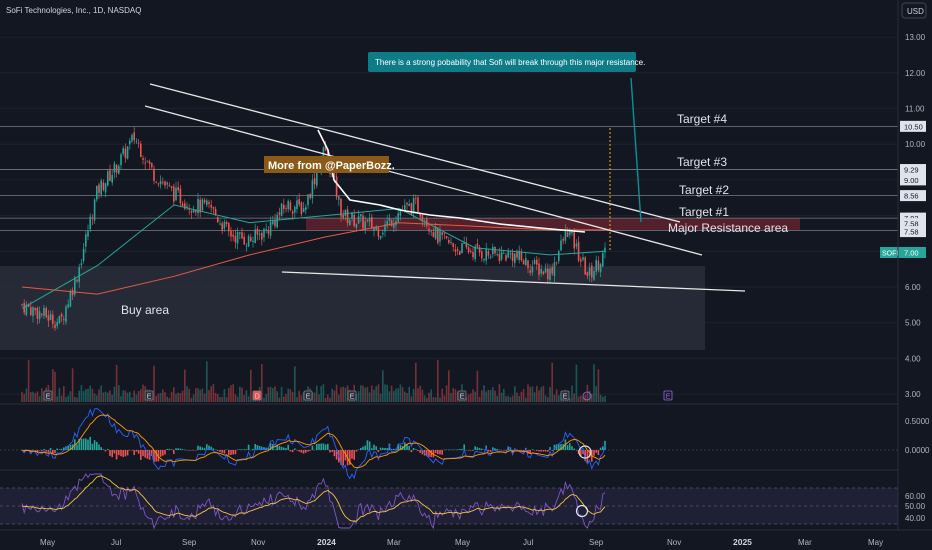 This screenshot has height=550, width=932. Describe the element at coordinates (582, 511) in the screenshot. I see `rsi-highlight-circle` at that location.